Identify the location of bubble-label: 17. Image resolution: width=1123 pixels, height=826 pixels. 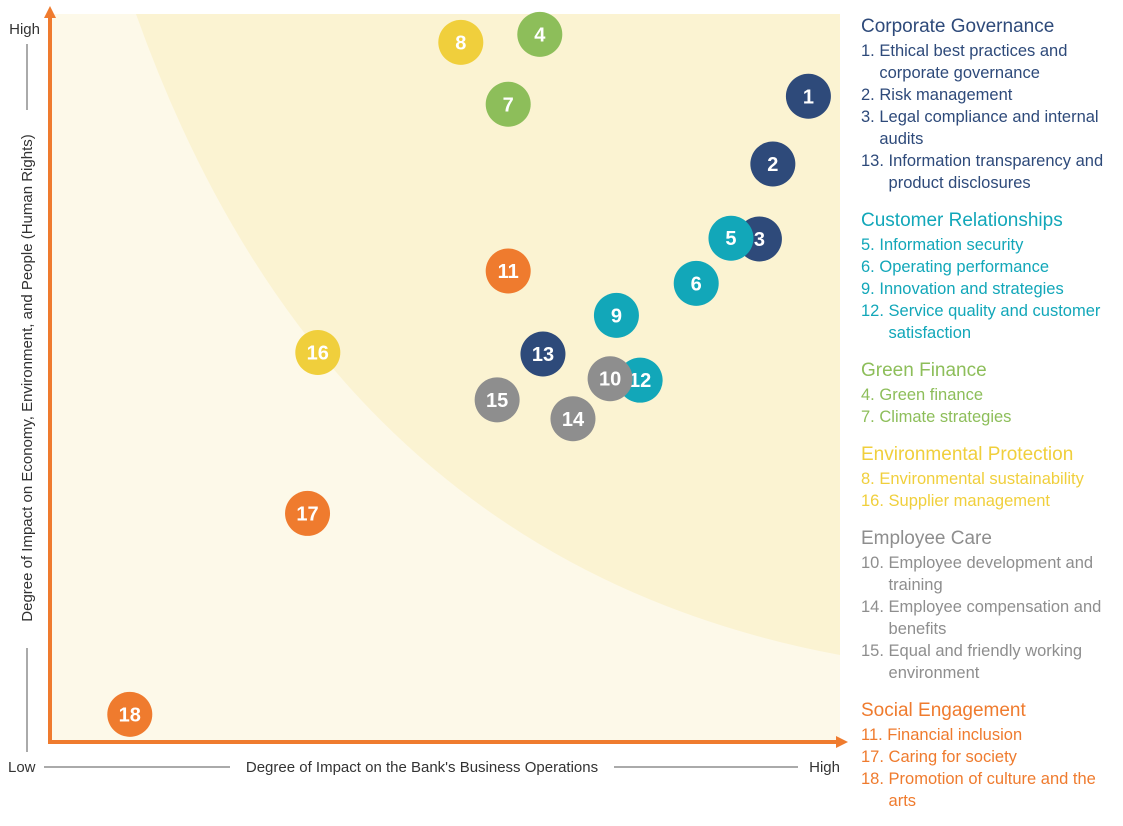
(307, 514).